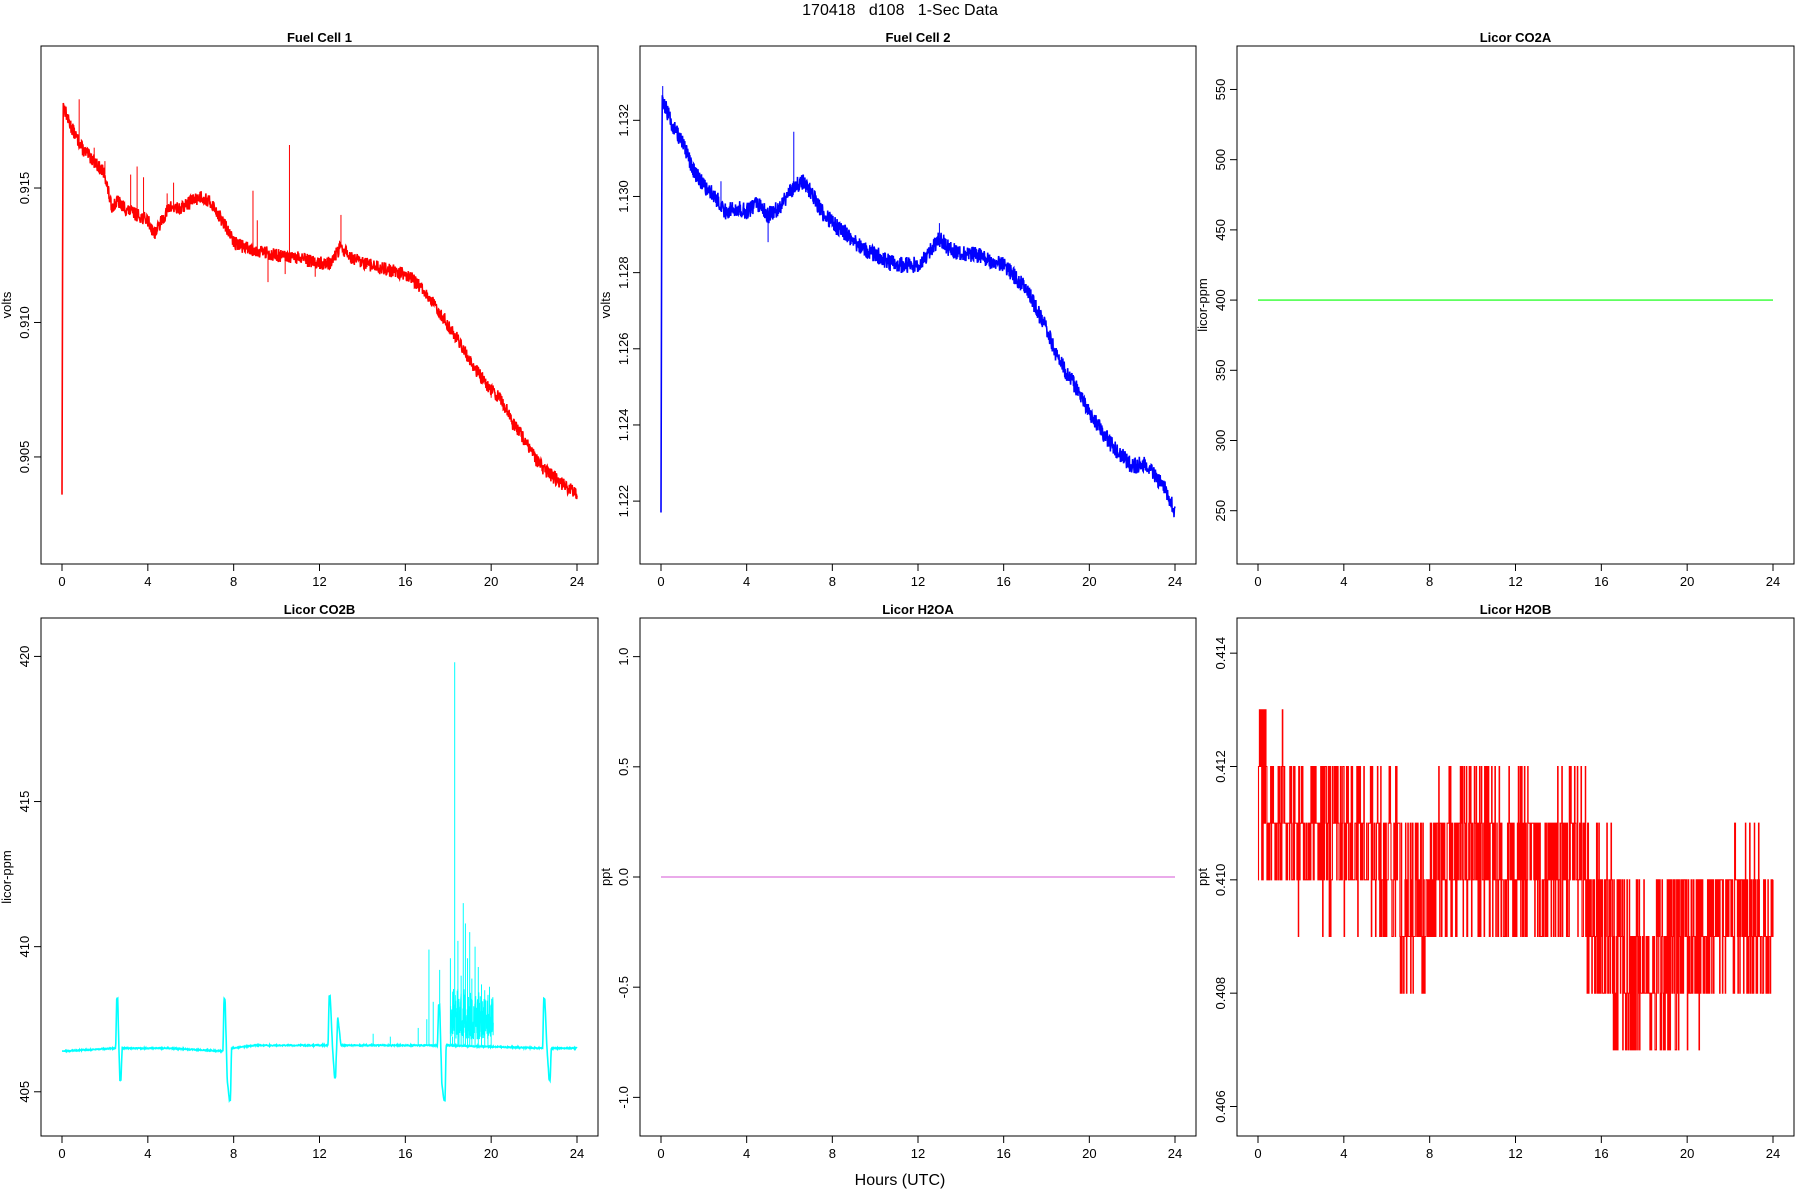 Image resolution: width=1800 pixels, height=1200 pixels. I want to click on y-tick-label: 1.132, so click(623, 120).